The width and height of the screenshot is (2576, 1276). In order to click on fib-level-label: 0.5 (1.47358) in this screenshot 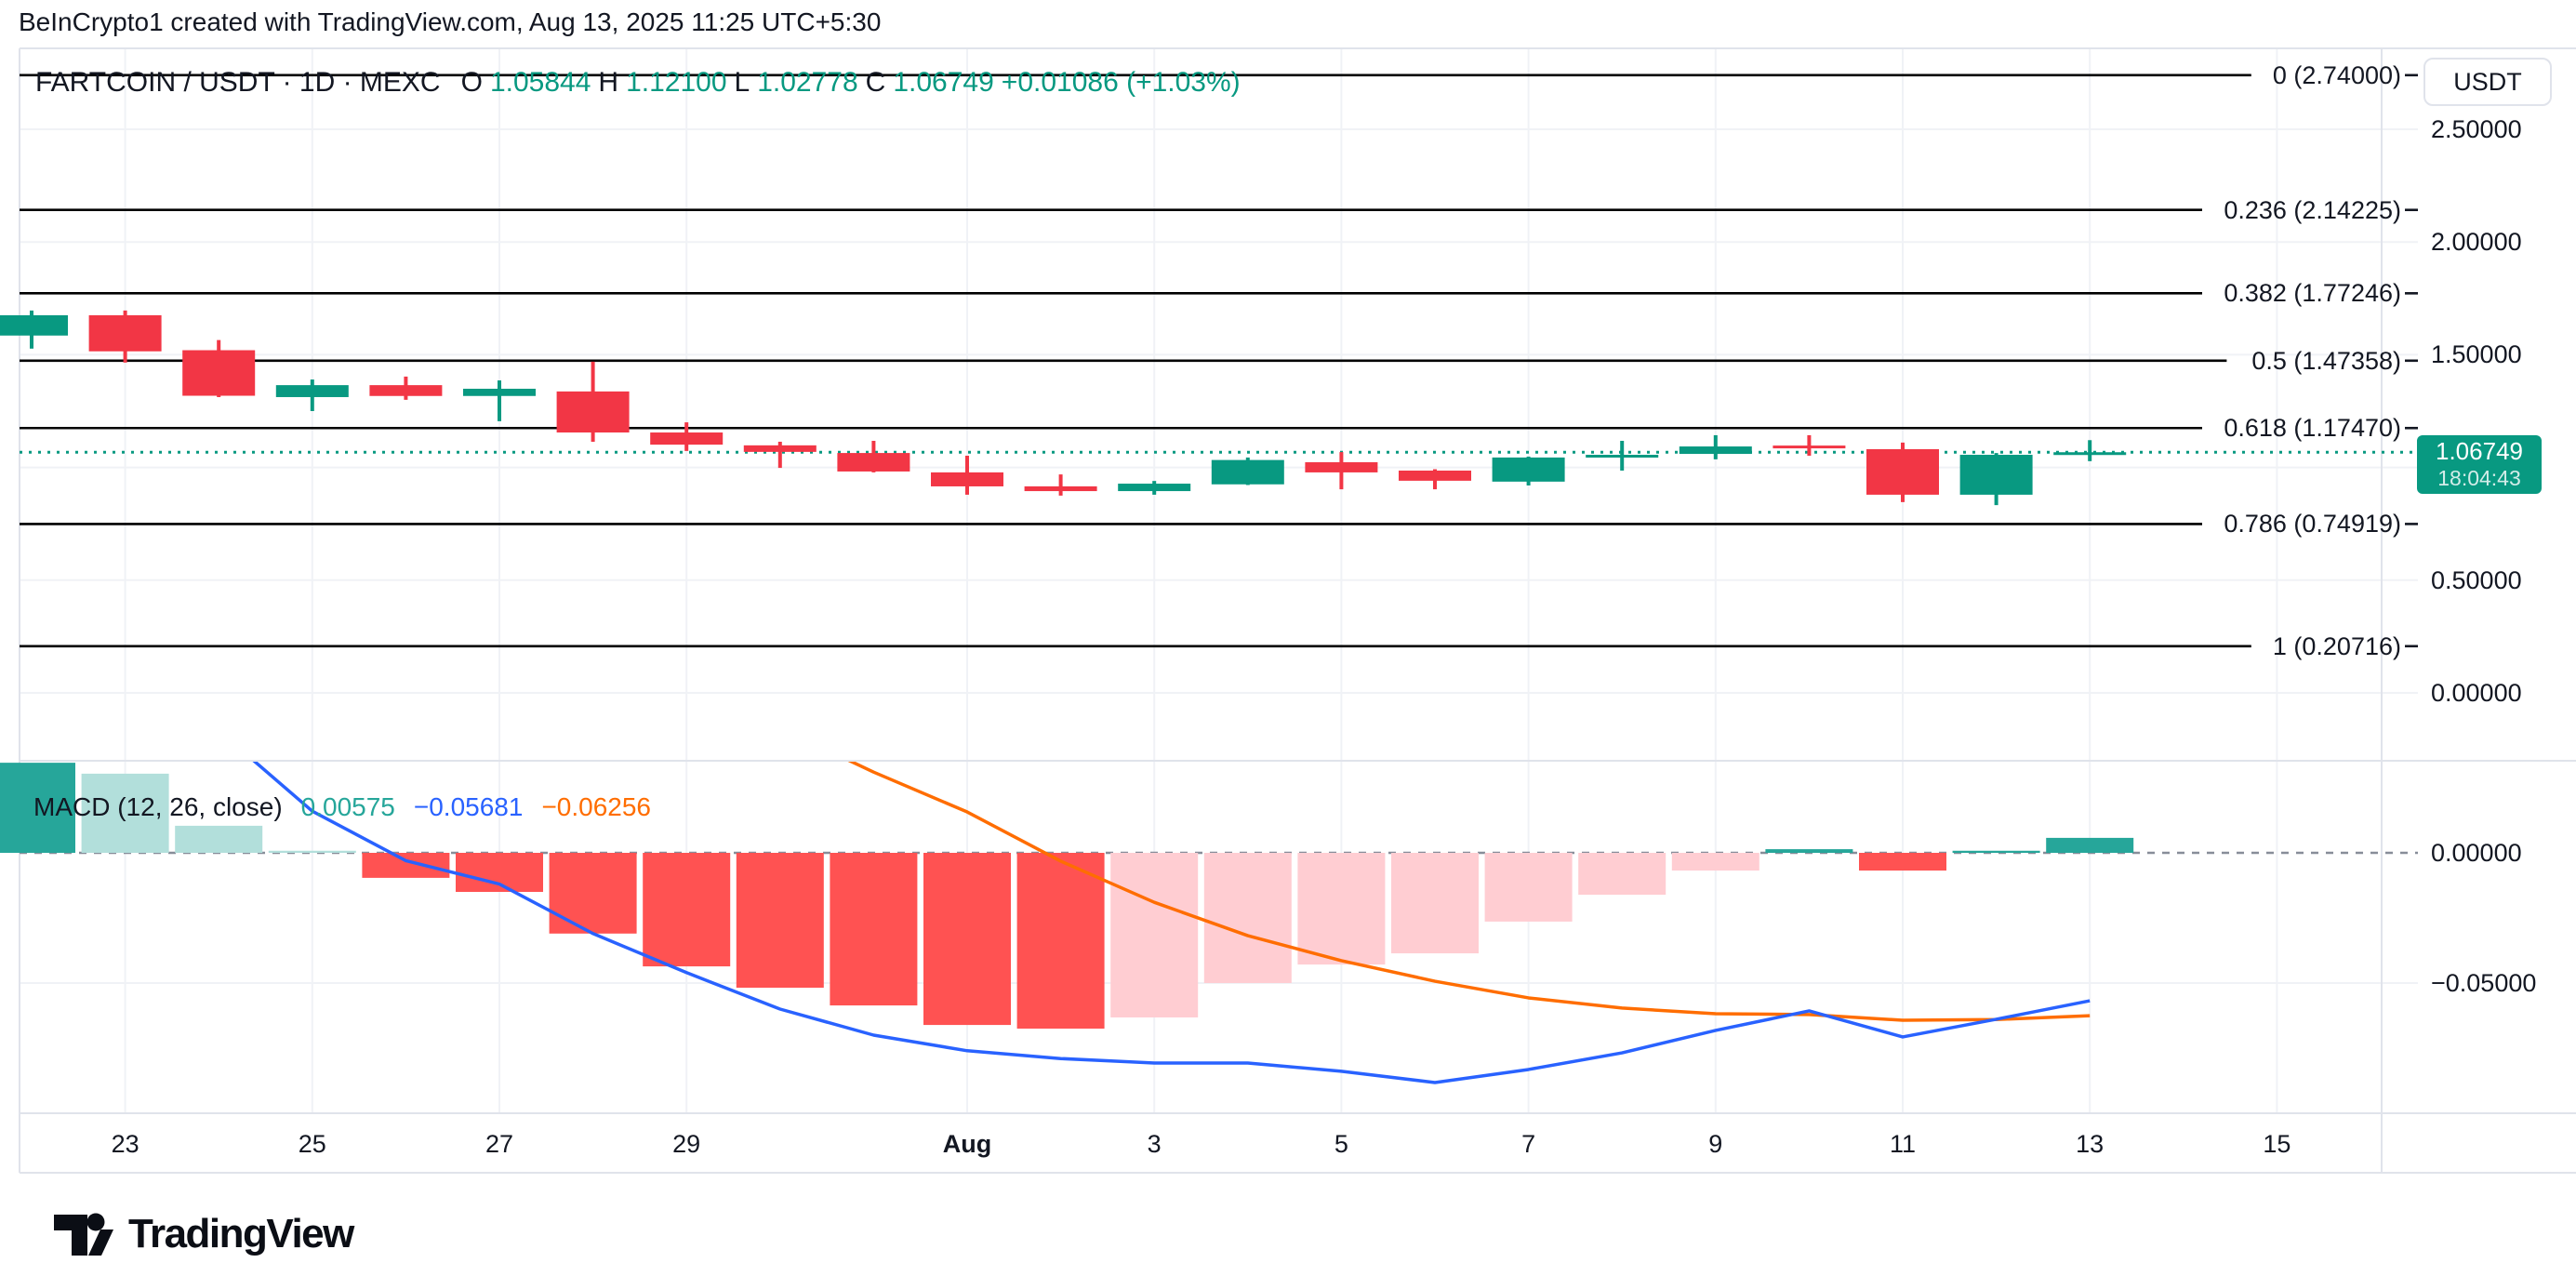, I will do `click(2326, 360)`.